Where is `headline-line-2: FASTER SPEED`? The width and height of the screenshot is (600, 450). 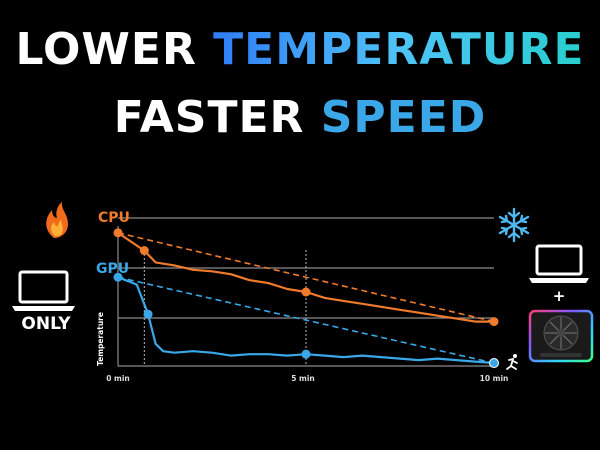 headline-line-2: FASTER SPEED is located at coordinates (300, 118).